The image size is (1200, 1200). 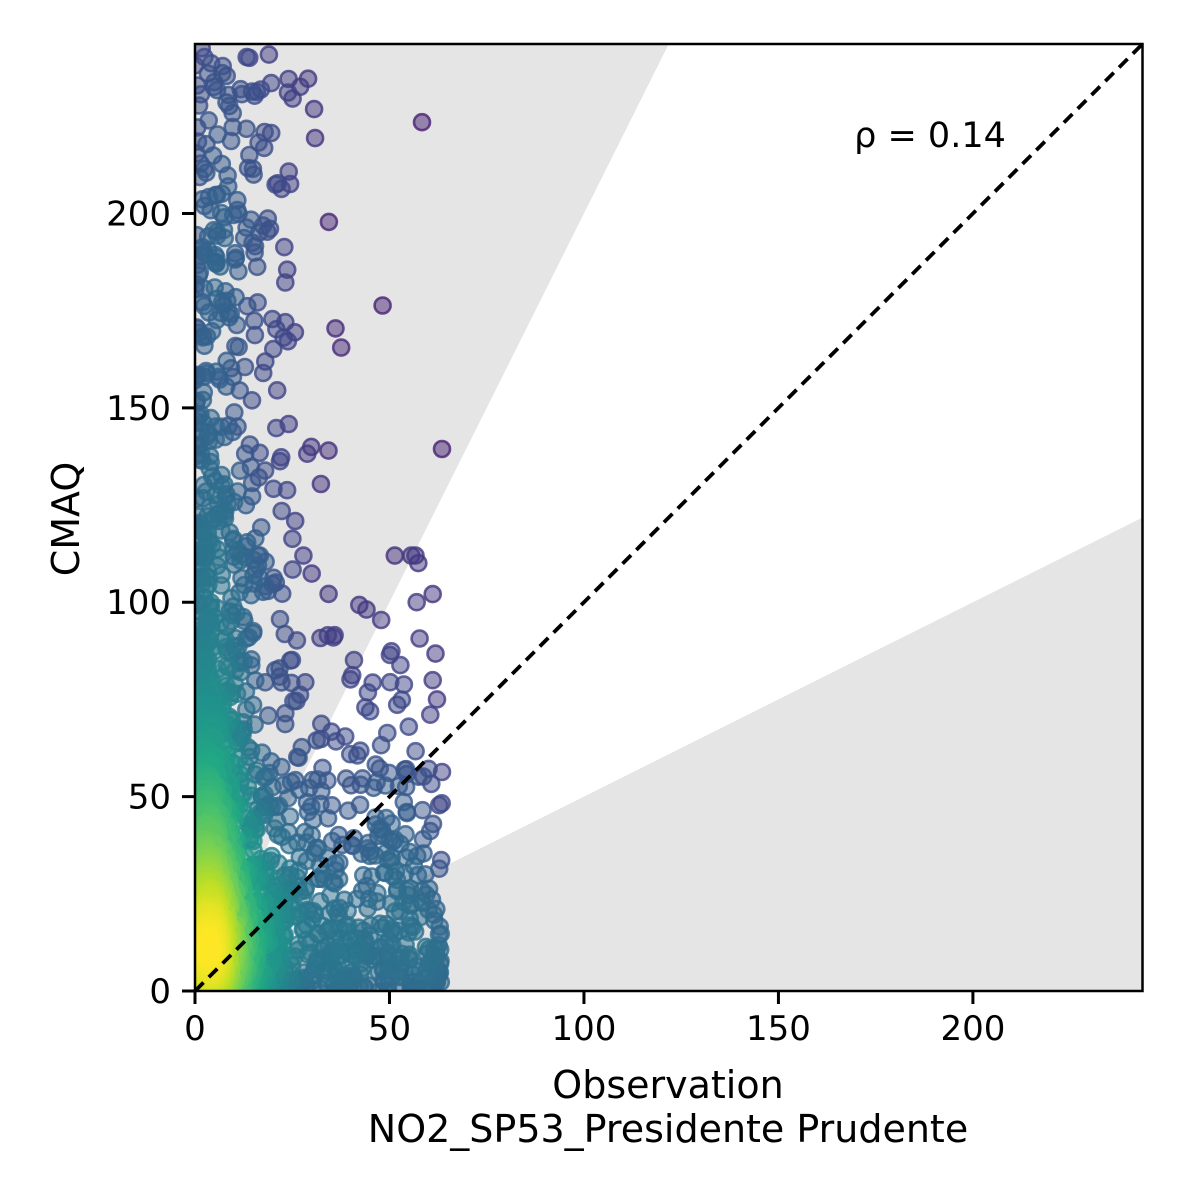 What do you see at coordinates (584, 1029) in the screenshot?
I see `x-tick-label: 100` at bounding box center [584, 1029].